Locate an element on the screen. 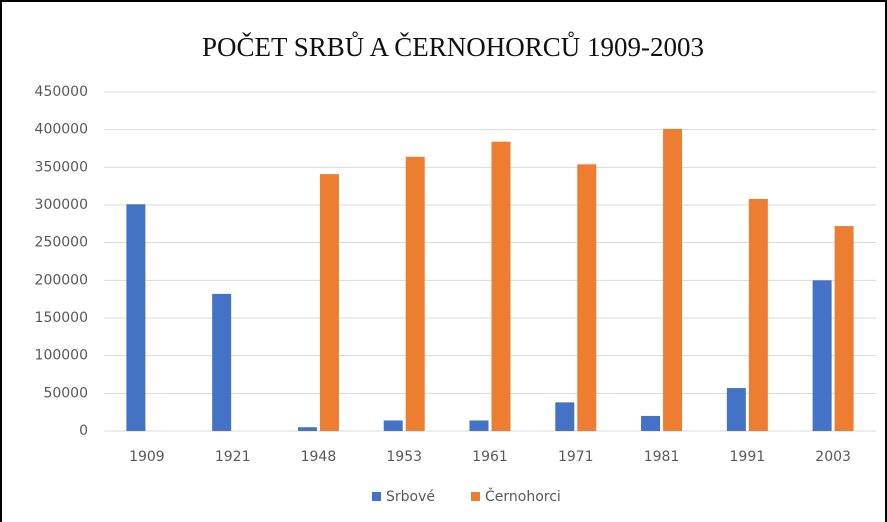 The height and width of the screenshot is (522, 887). y-tick-label: 100000 is located at coordinates (61, 356).